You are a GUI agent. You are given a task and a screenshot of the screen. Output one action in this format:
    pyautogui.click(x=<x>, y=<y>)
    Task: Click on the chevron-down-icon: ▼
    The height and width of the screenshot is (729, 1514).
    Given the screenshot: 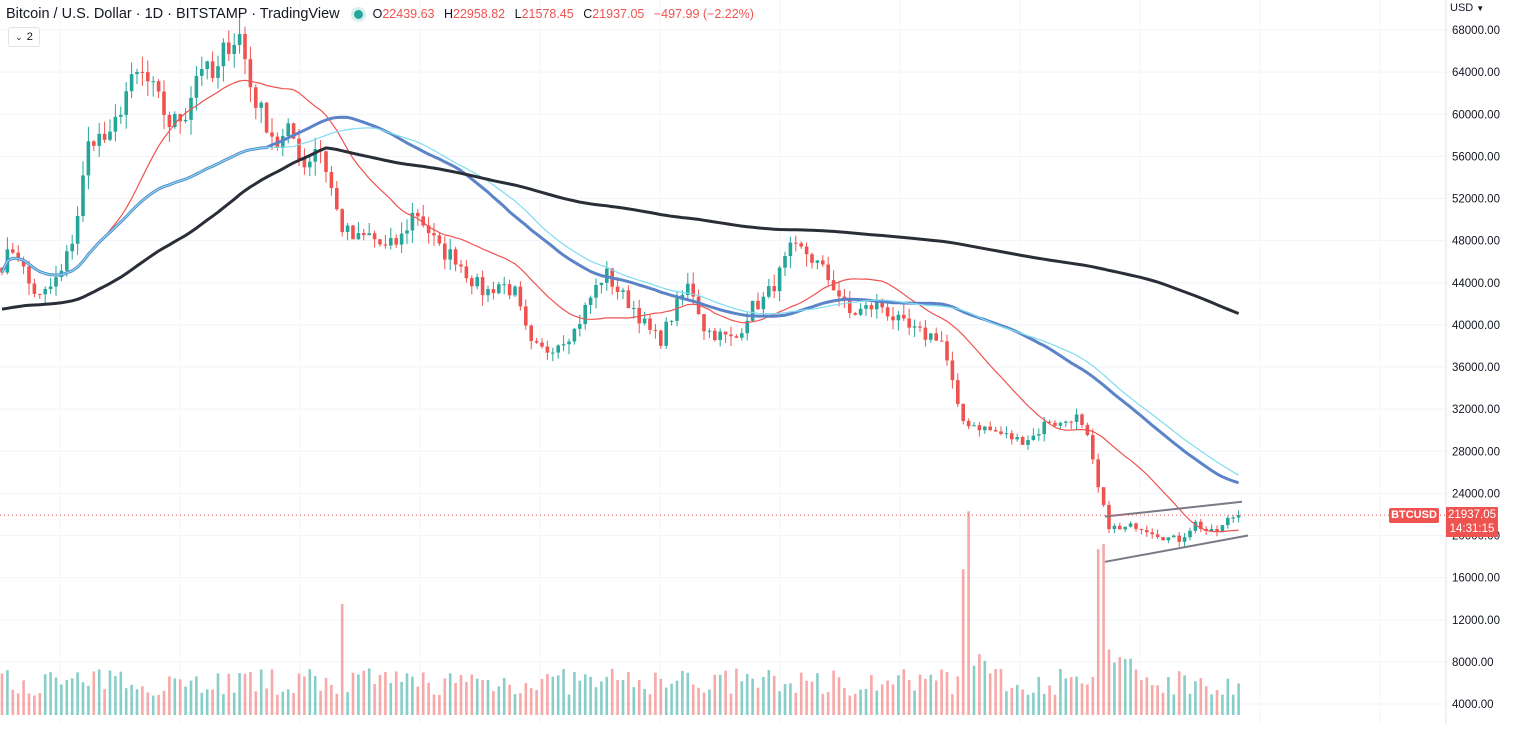 What is the action you would take?
    pyautogui.click(x=1480, y=8)
    